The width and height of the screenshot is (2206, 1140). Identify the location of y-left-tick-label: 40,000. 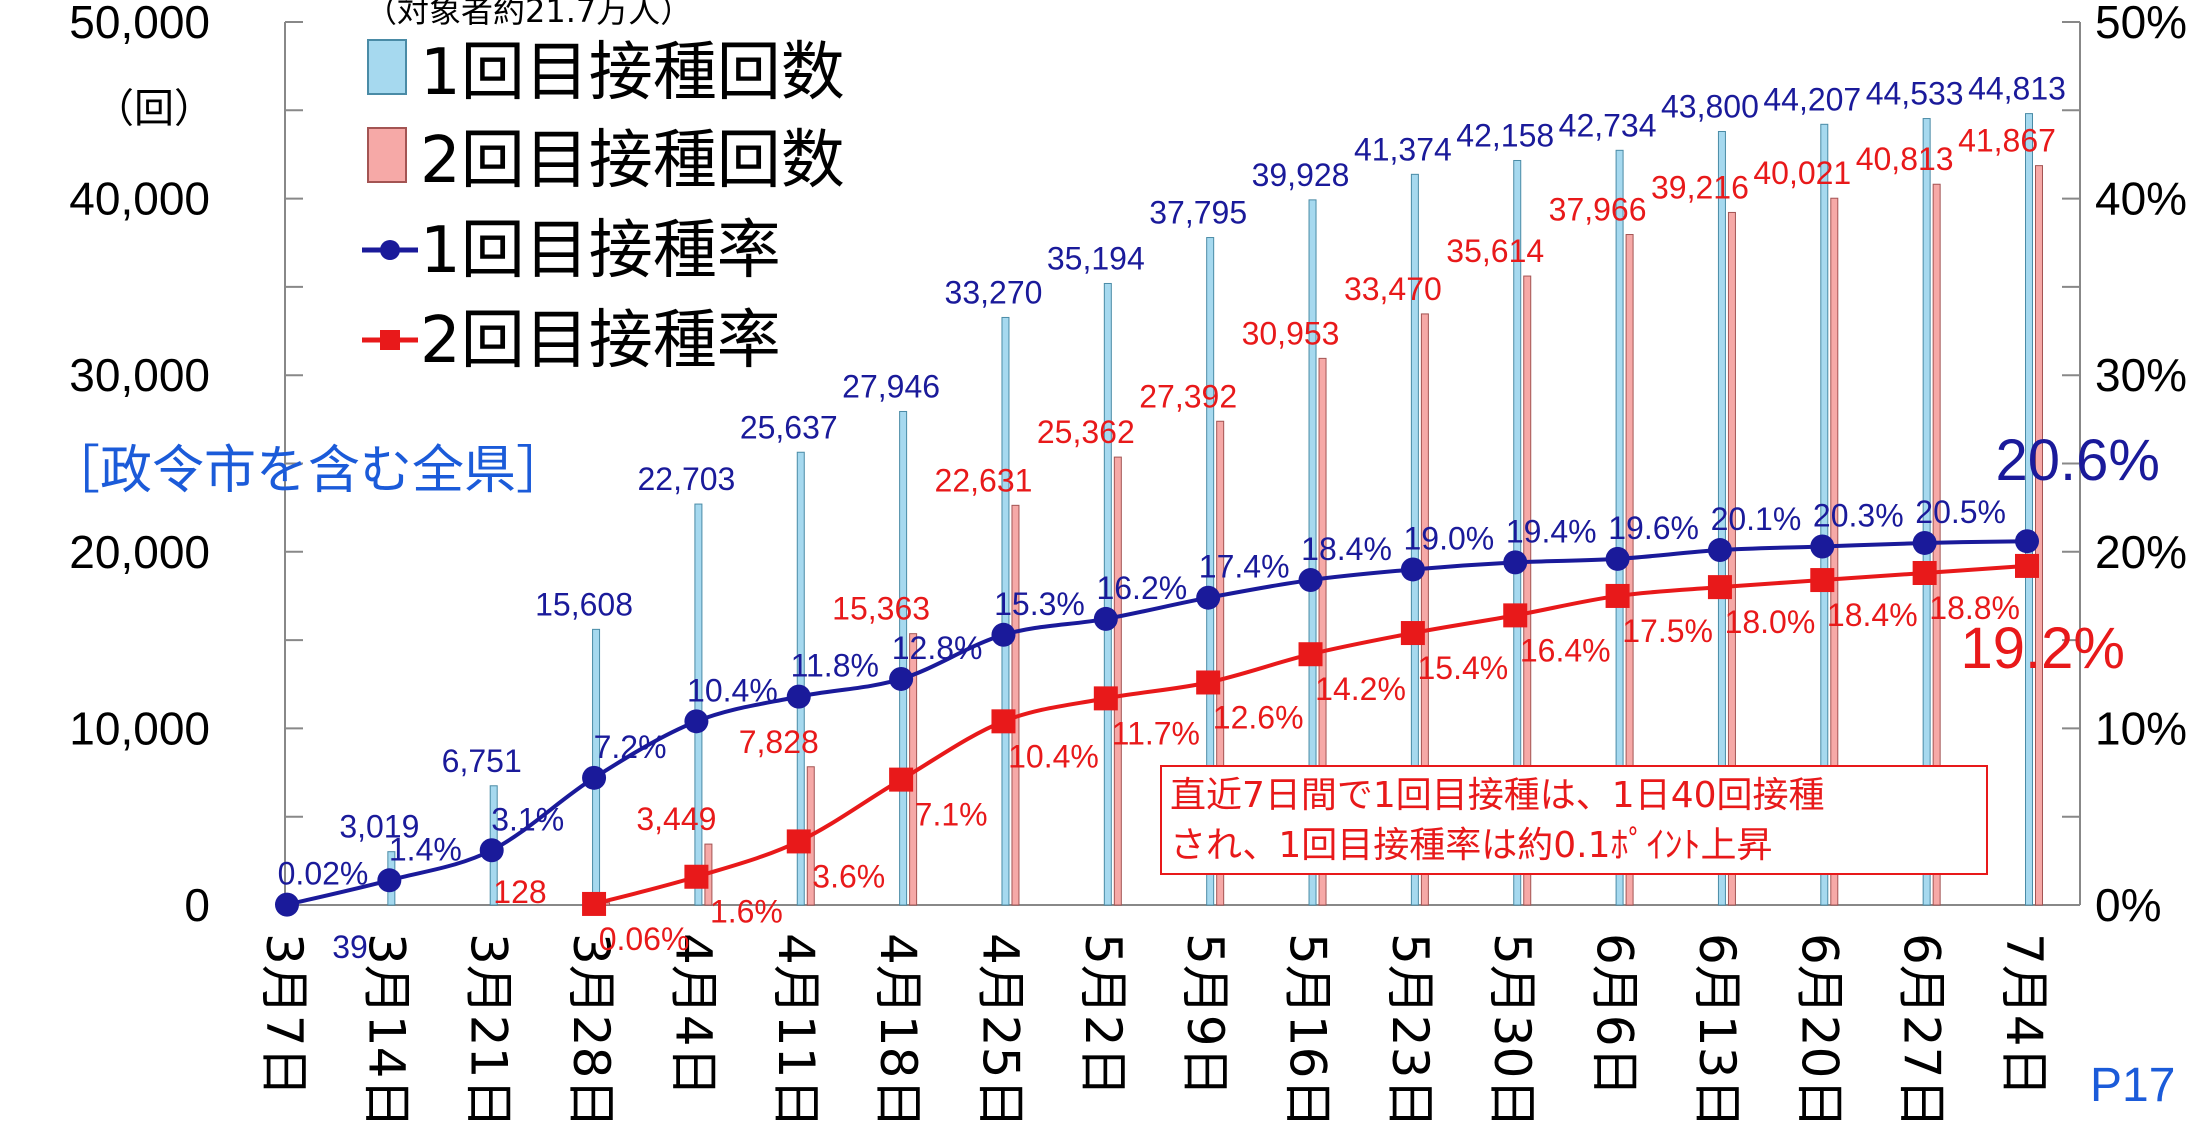
(139, 199).